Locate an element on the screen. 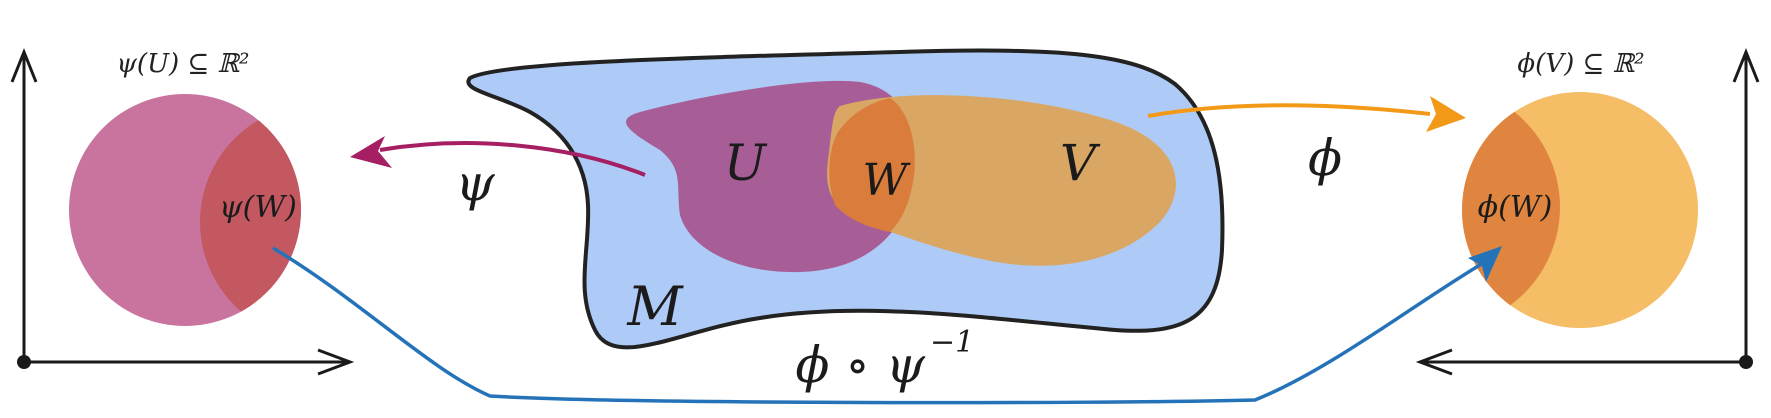 Image resolution: width=1771 pixels, height=418 pixels. right-chart-region-label: ϕ(W) is located at coordinates (1515, 207).